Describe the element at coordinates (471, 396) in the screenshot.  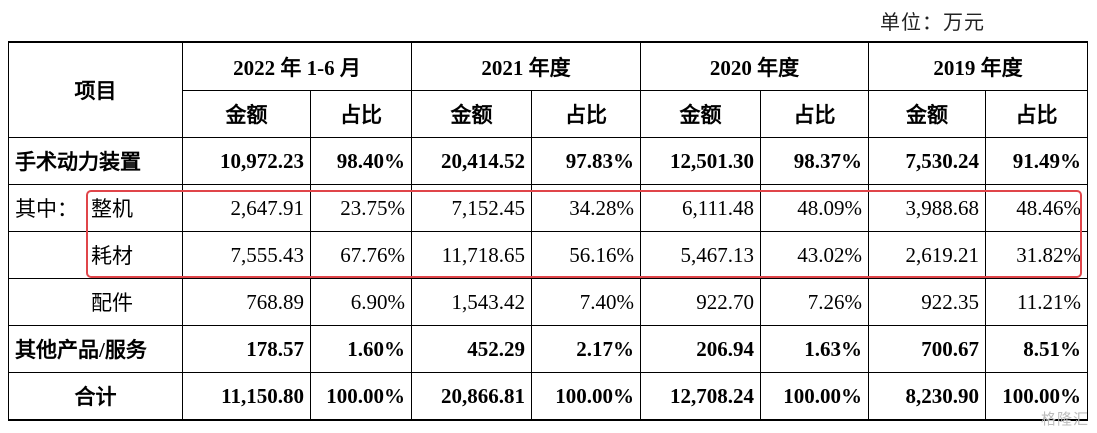
I see `cell-value: 20,866.81` at that location.